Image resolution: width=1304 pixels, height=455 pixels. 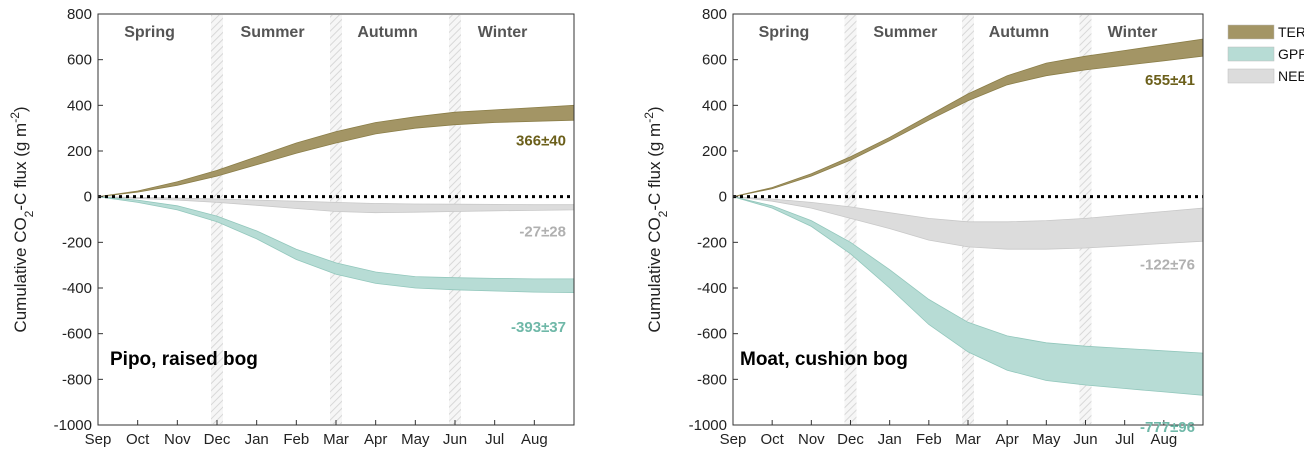 What do you see at coordinates (1291, 54) in the screenshot?
I see `legend-label-gpp: GPP` at bounding box center [1291, 54].